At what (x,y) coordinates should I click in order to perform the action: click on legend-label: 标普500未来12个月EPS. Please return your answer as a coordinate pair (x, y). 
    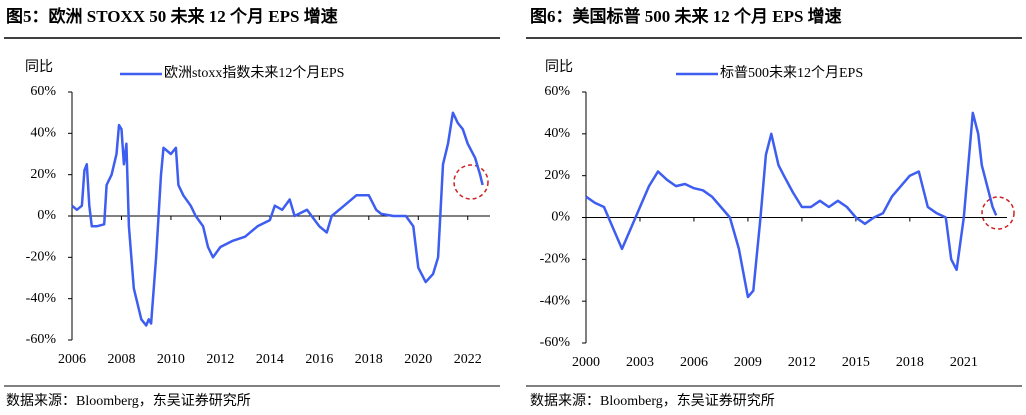
    Looking at the image, I should click on (791, 73).